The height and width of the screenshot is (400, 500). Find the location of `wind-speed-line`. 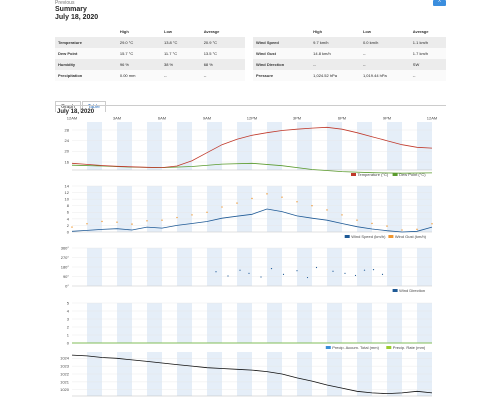

wind-speed-line is located at coordinates (252, 220).